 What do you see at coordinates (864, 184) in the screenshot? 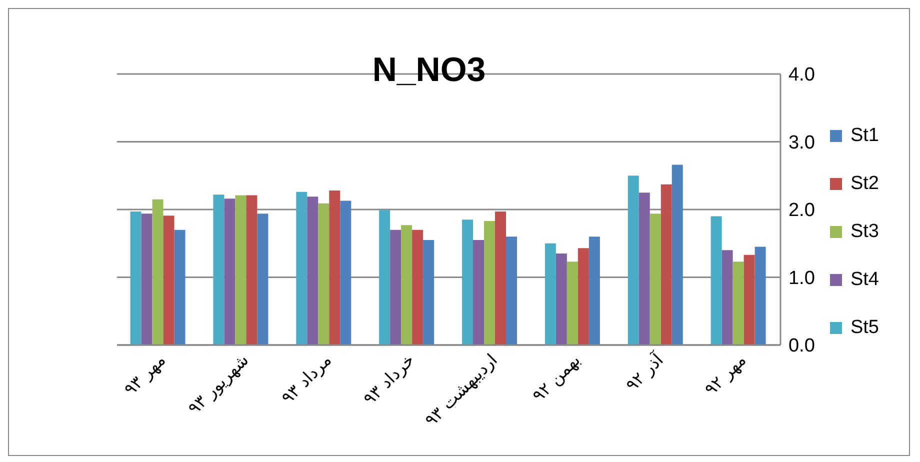
I see `legend-label: St2` at bounding box center [864, 184].